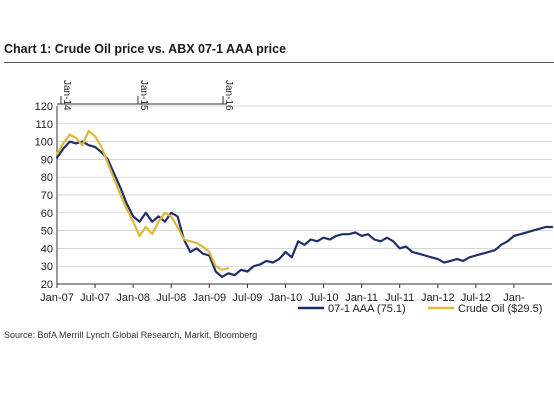 The image size is (554, 415). I want to click on y-tick-label: 30, so click(47, 267).